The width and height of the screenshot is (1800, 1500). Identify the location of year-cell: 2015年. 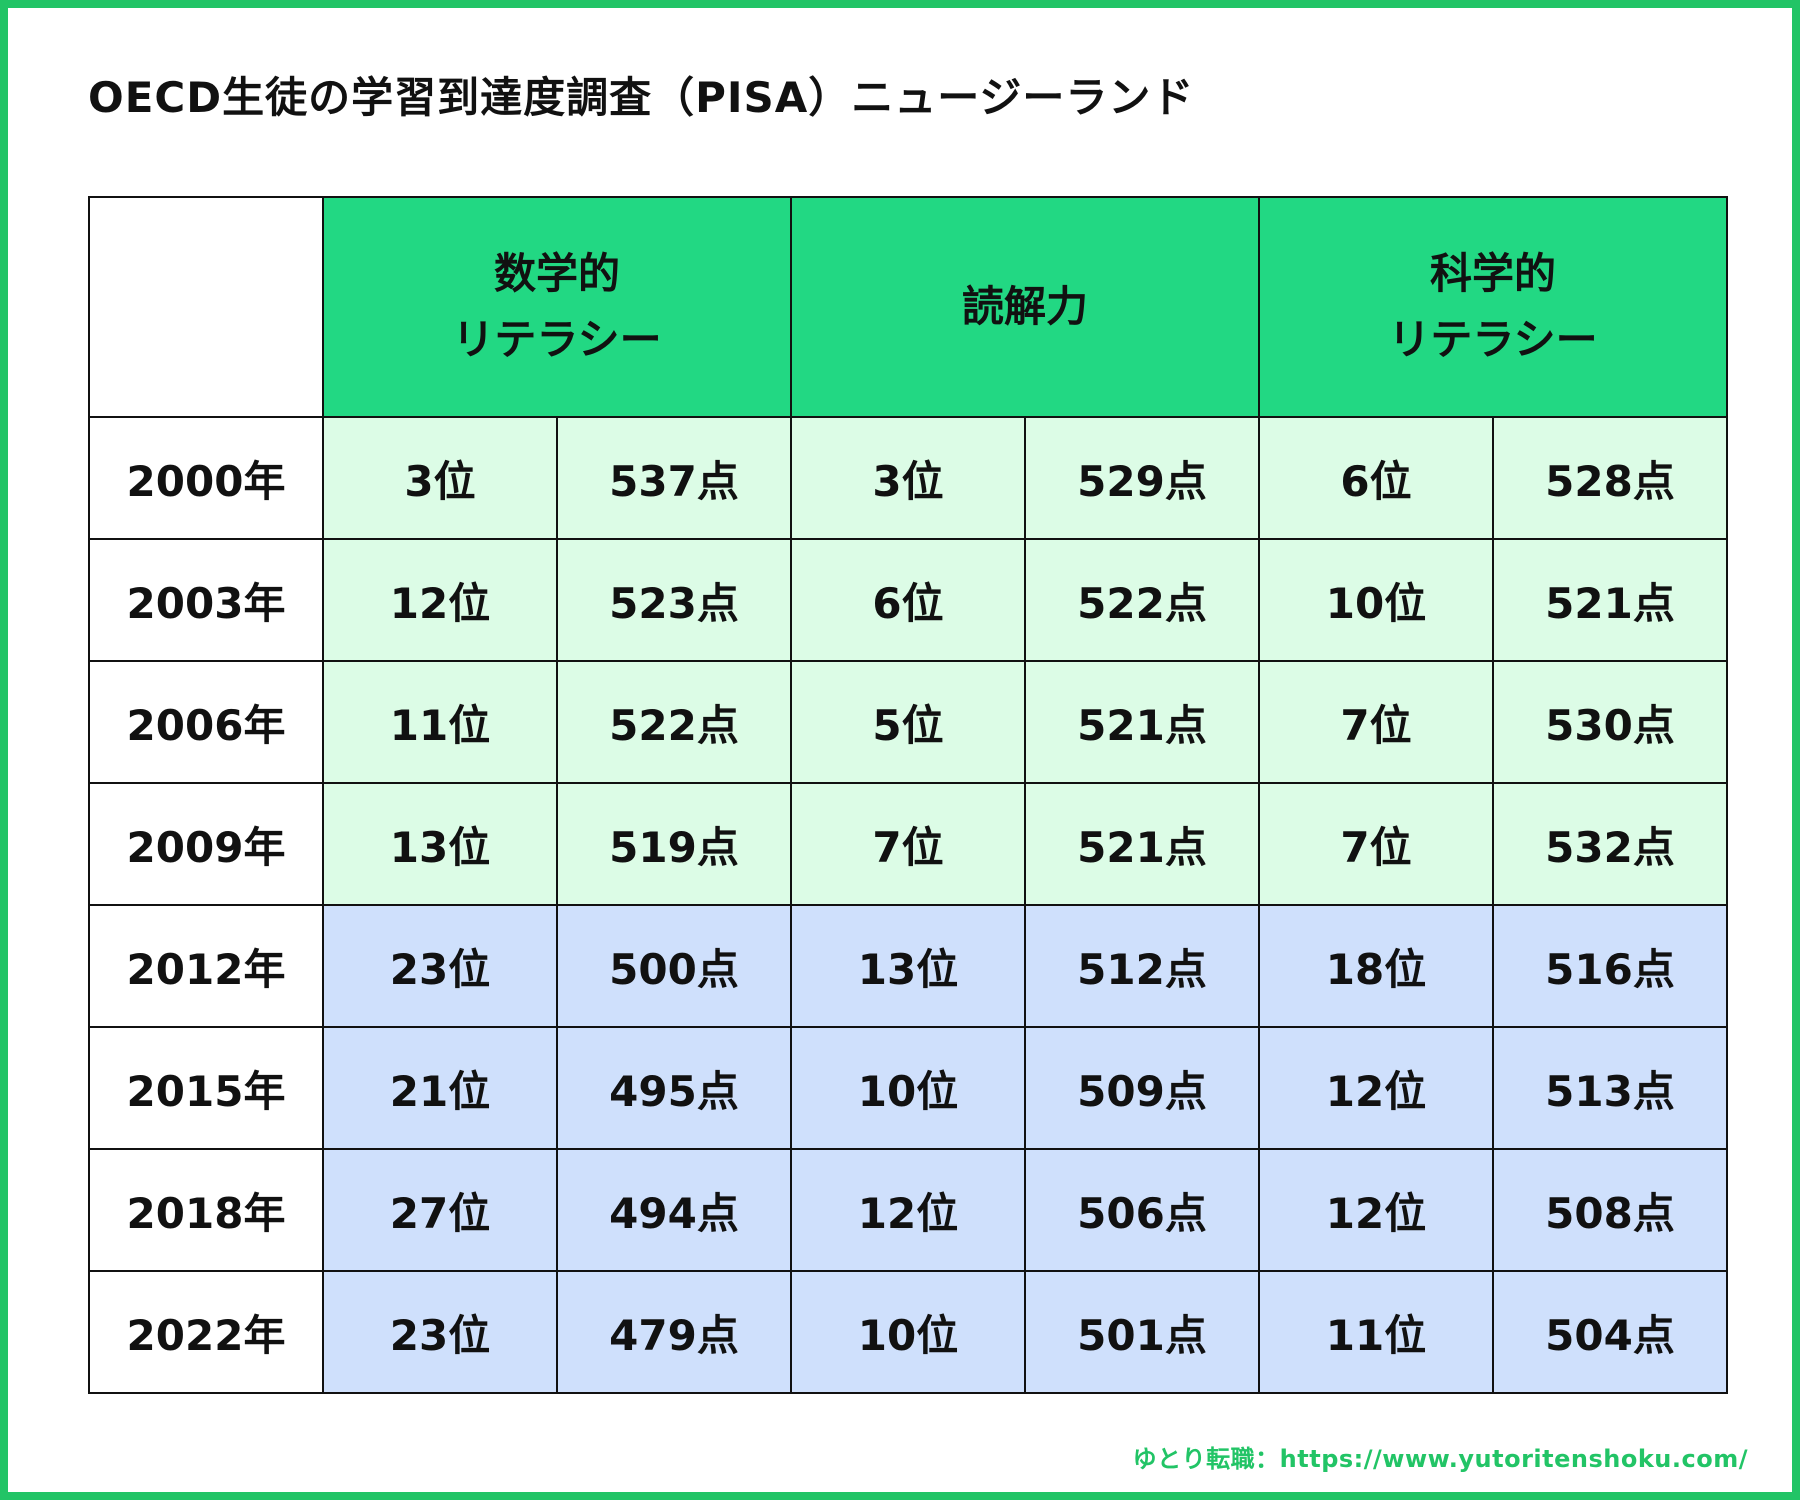
(206, 1088).